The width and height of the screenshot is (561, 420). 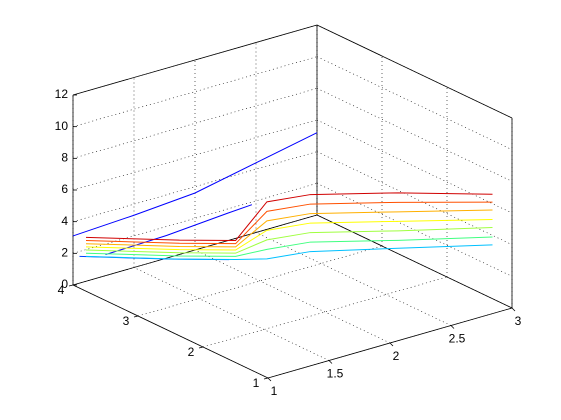 What do you see at coordinates (396, 356) in the screenshot?
I see `x-tick-label: 2` at bounding box center [396, 356].